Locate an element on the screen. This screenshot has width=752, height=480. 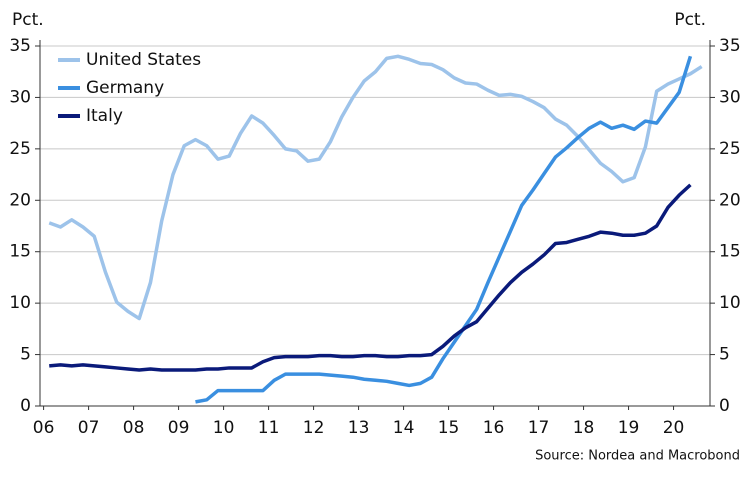
y-tick-label: 35 is located at coordinates (20, 46).